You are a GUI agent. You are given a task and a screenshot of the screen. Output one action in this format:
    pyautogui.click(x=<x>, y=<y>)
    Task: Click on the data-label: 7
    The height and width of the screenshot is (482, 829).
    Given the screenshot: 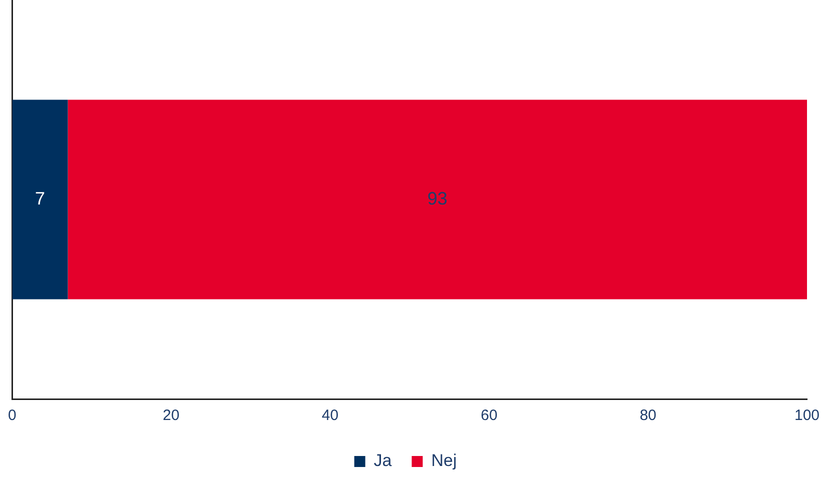 What is the action you would take?
    pyautogui.click(x=39, y=198)
    